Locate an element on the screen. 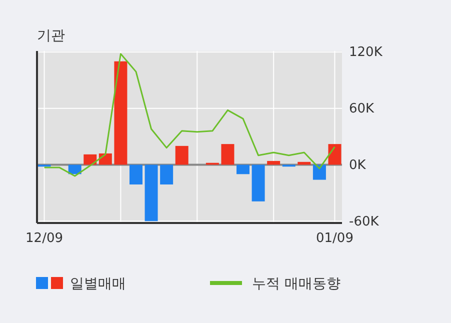  x-tick-label: 01/09 is located at coordinates (335, 238).